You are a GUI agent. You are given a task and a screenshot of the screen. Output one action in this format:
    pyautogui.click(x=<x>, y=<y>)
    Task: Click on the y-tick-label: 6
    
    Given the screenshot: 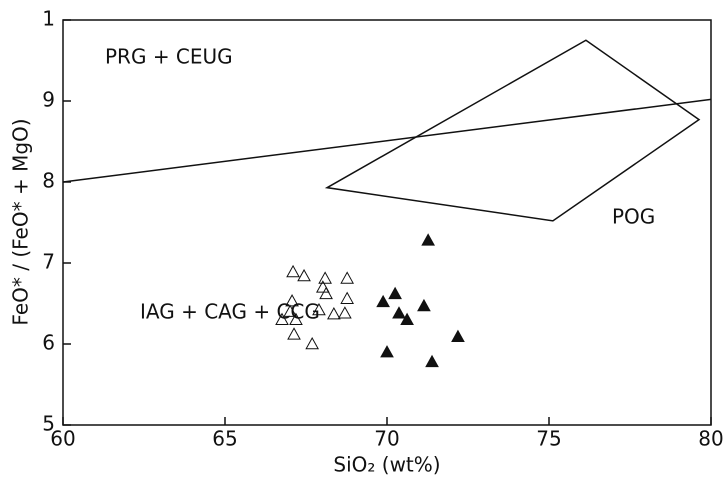 What is the action you would take?
    pyautogui.click(x=48, y=343)
    